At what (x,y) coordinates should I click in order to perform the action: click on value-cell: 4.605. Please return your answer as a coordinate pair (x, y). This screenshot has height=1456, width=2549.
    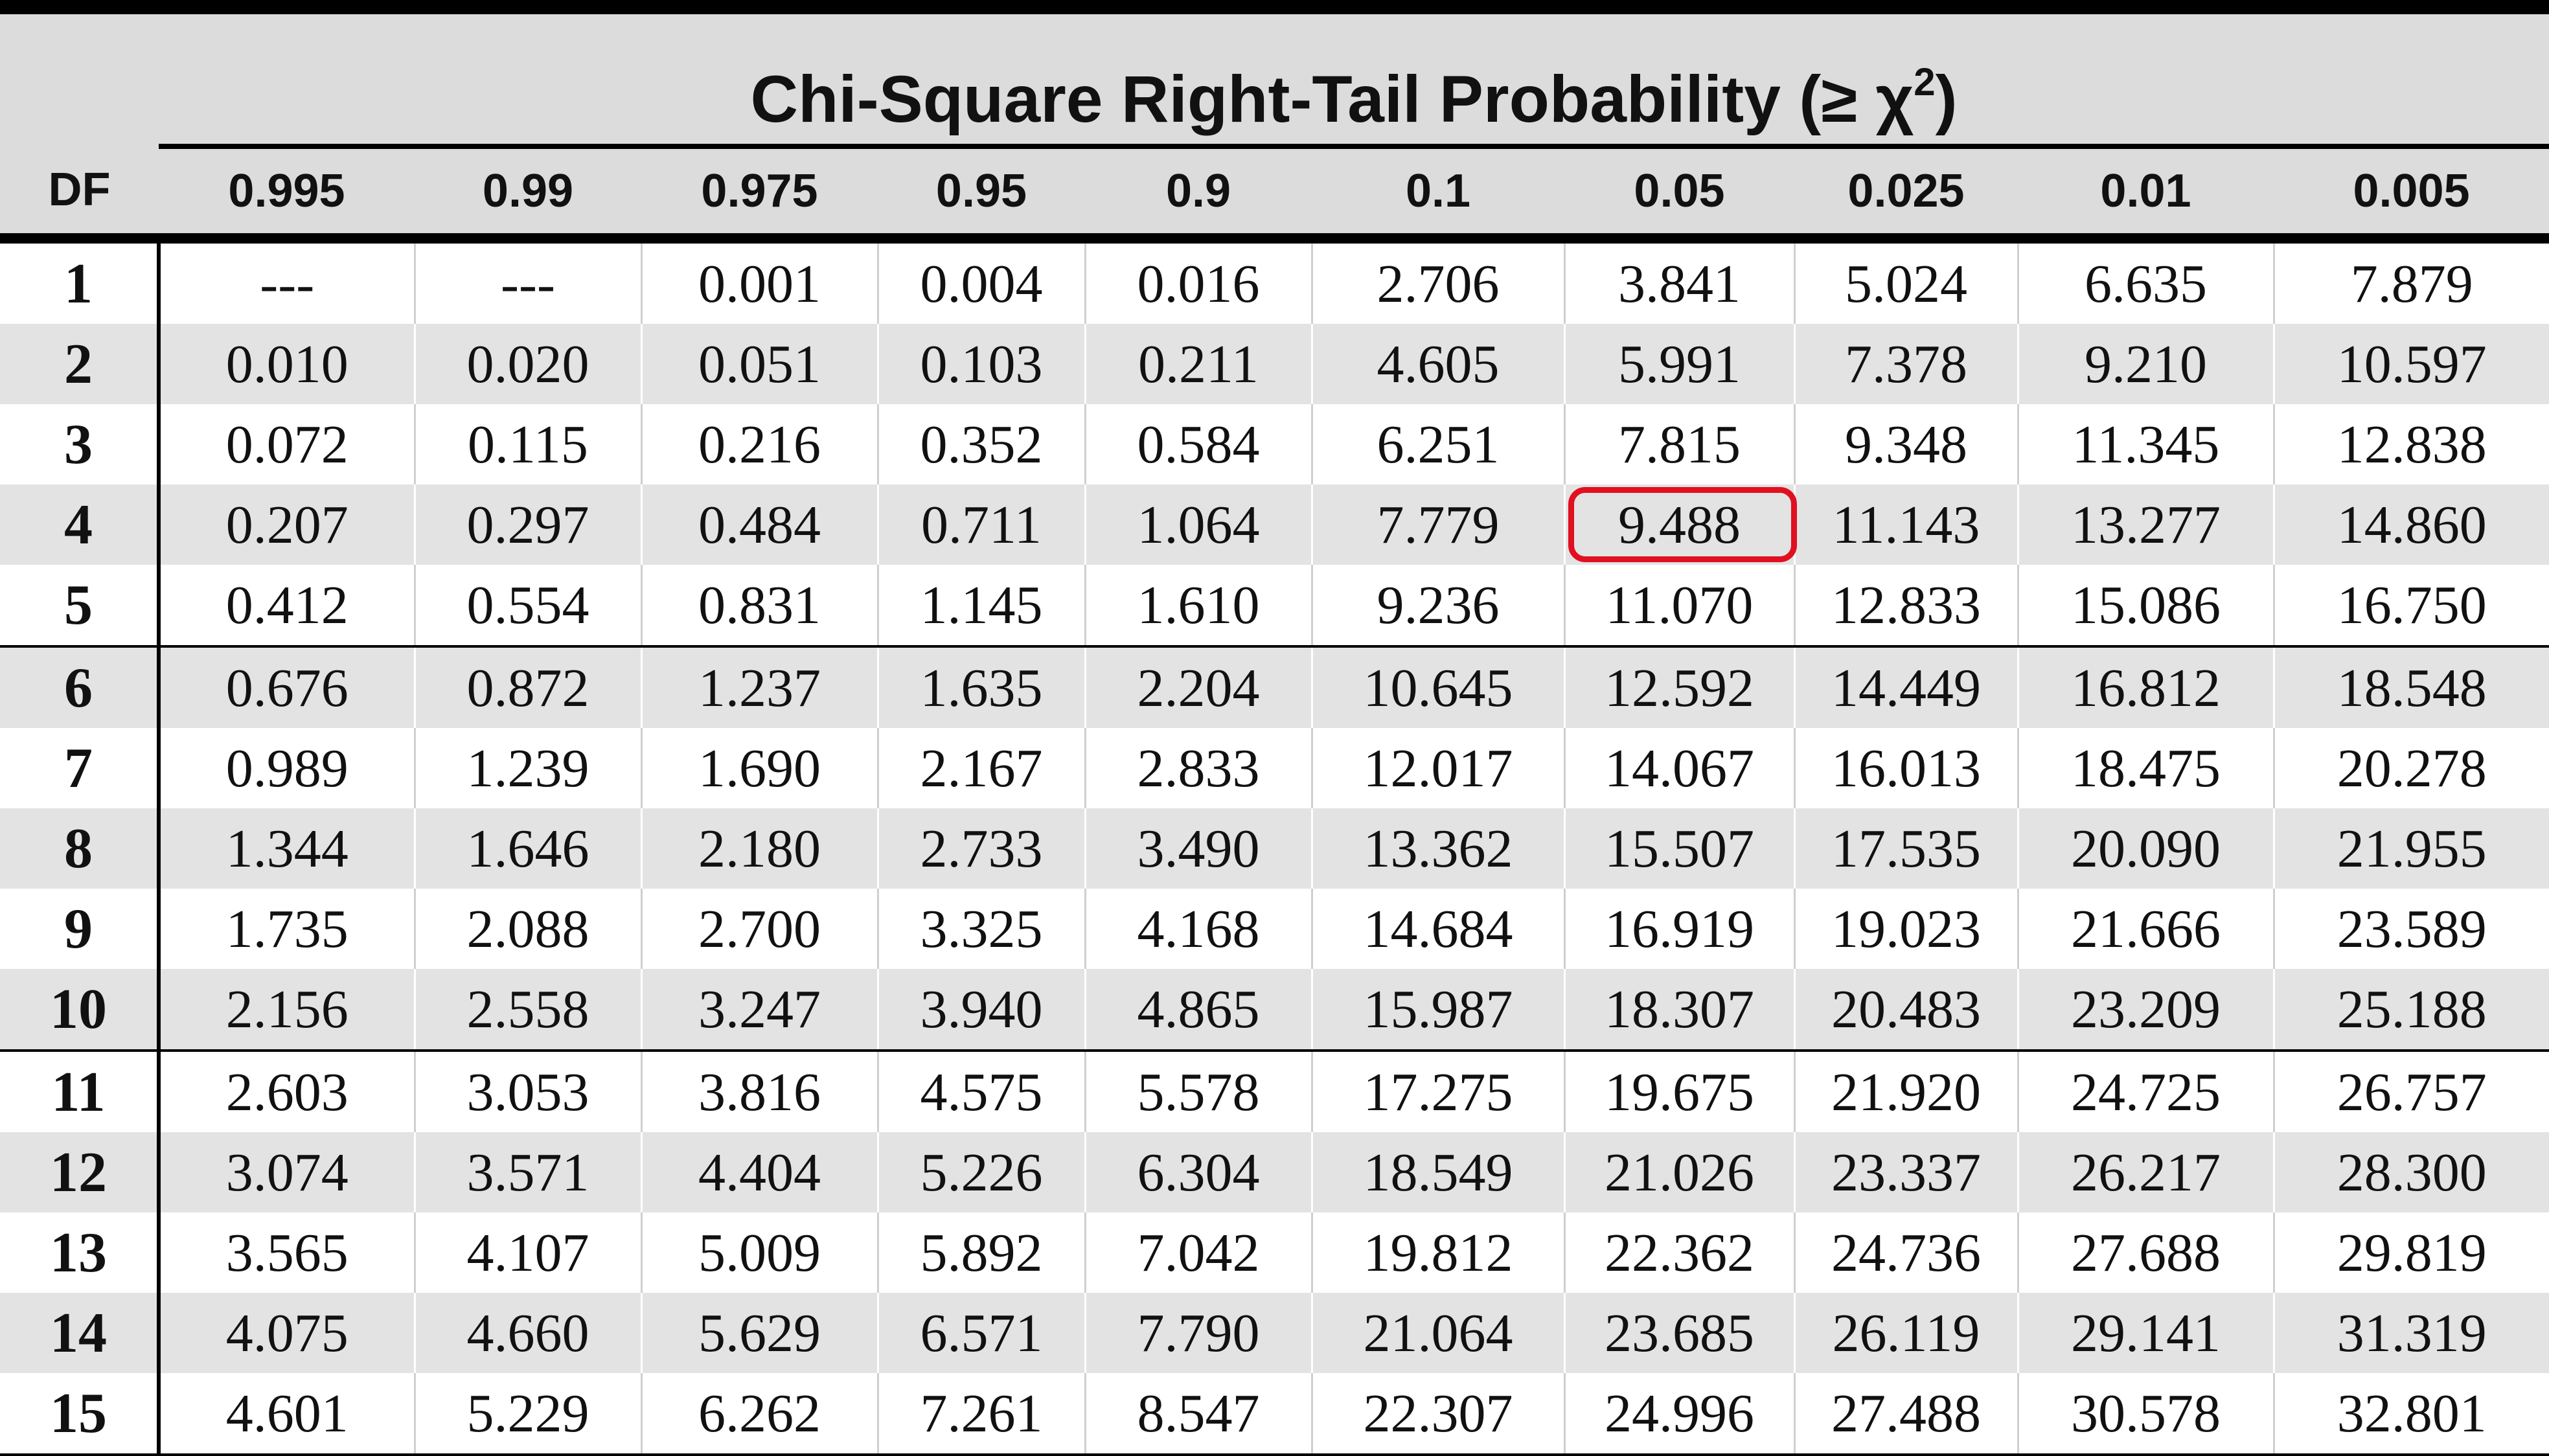
    Looking at the image, I should click on (1439, 364).